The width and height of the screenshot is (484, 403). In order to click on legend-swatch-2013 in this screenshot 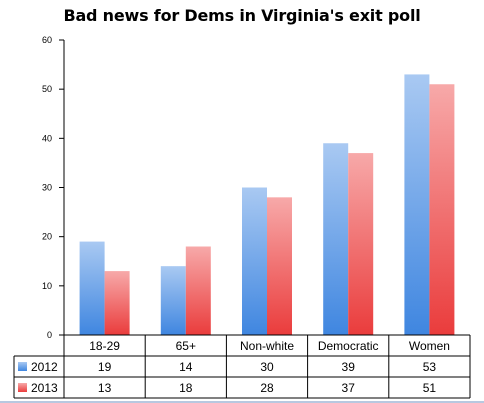, I will do `click(22, 387)`.